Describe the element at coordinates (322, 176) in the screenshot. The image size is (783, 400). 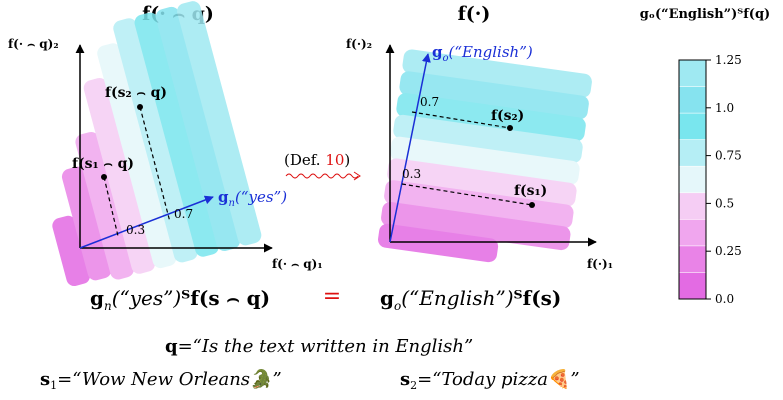
I see `wavy-arrow` at that location.